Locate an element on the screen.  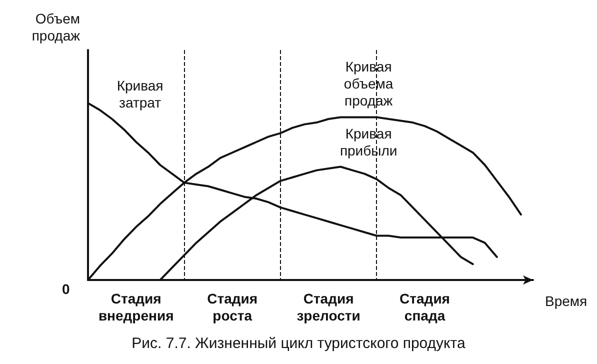
y-axis-title: Объем продаж is located at coordinates (56, 27).